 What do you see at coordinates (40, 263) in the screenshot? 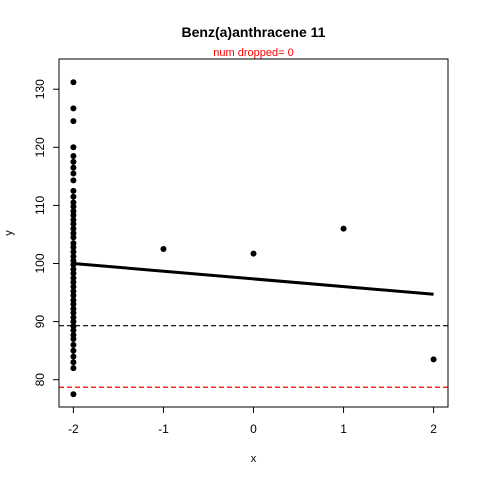
I see `y-tick-label: 100` at bounding box center [40, 263].